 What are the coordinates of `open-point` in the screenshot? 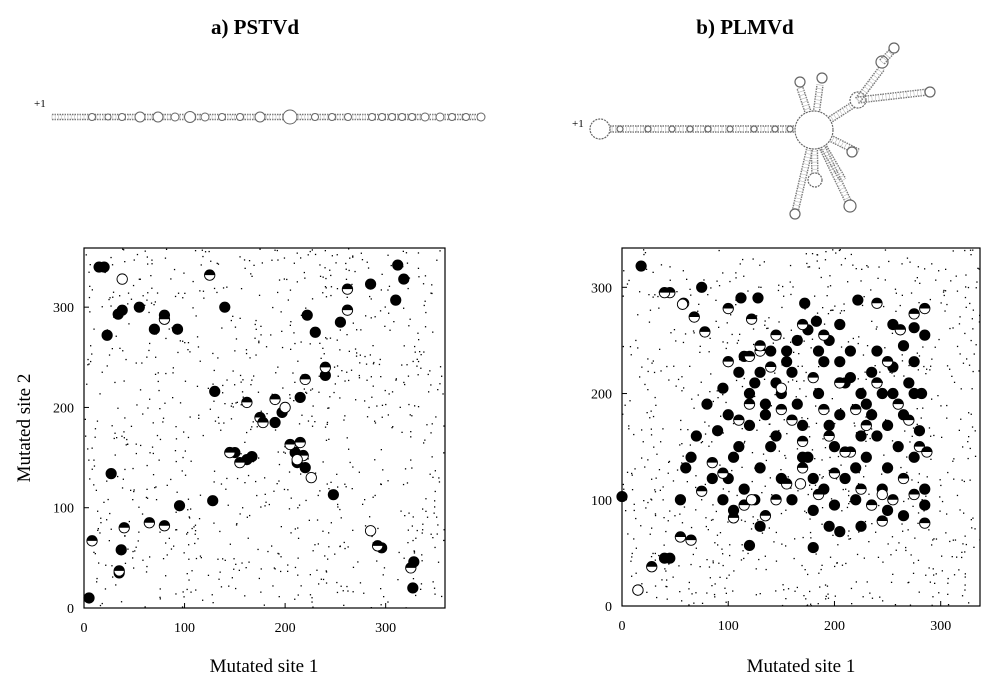 It's located at (297, 459).